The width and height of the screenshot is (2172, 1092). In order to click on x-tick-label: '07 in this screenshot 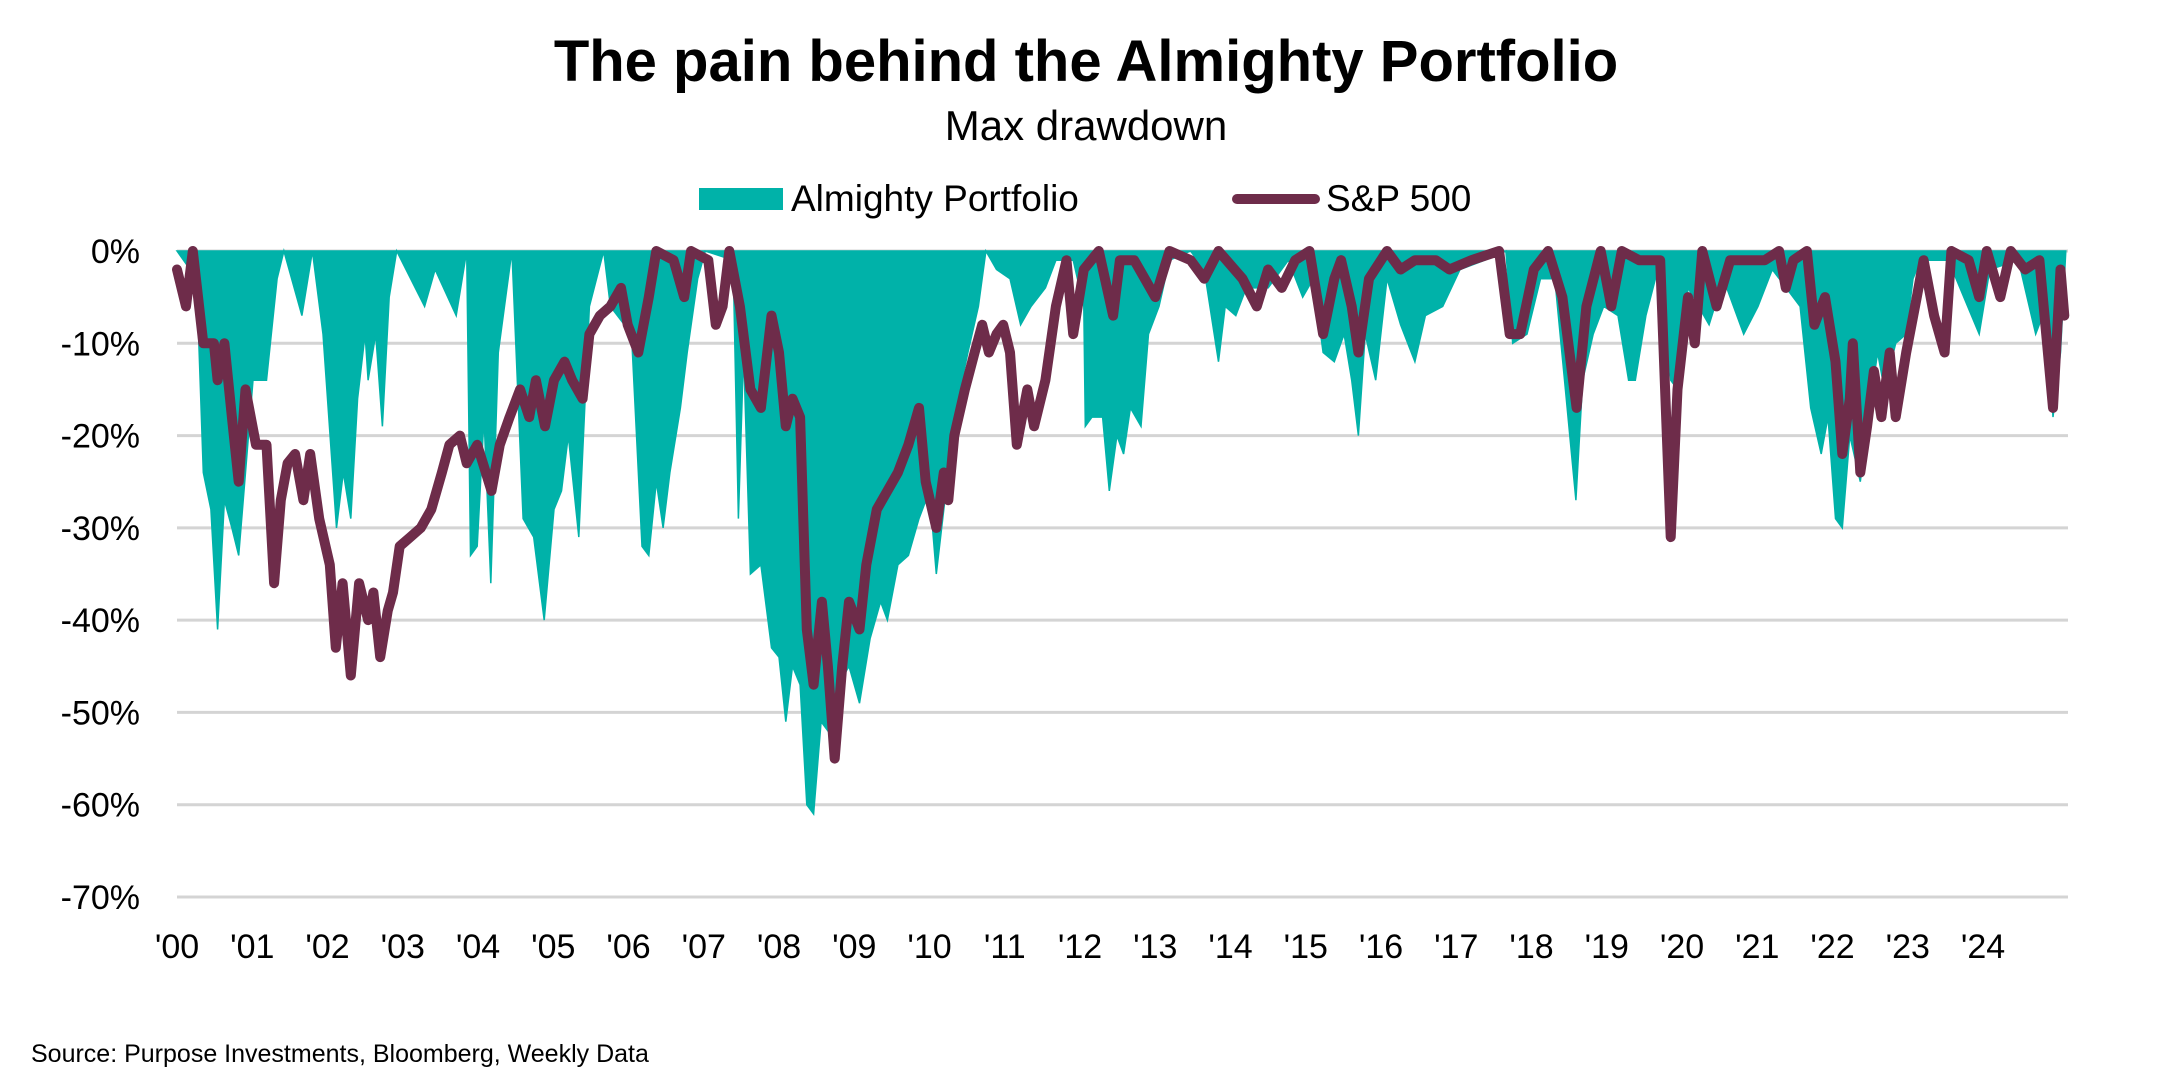, I will do `click(704, 947)`.